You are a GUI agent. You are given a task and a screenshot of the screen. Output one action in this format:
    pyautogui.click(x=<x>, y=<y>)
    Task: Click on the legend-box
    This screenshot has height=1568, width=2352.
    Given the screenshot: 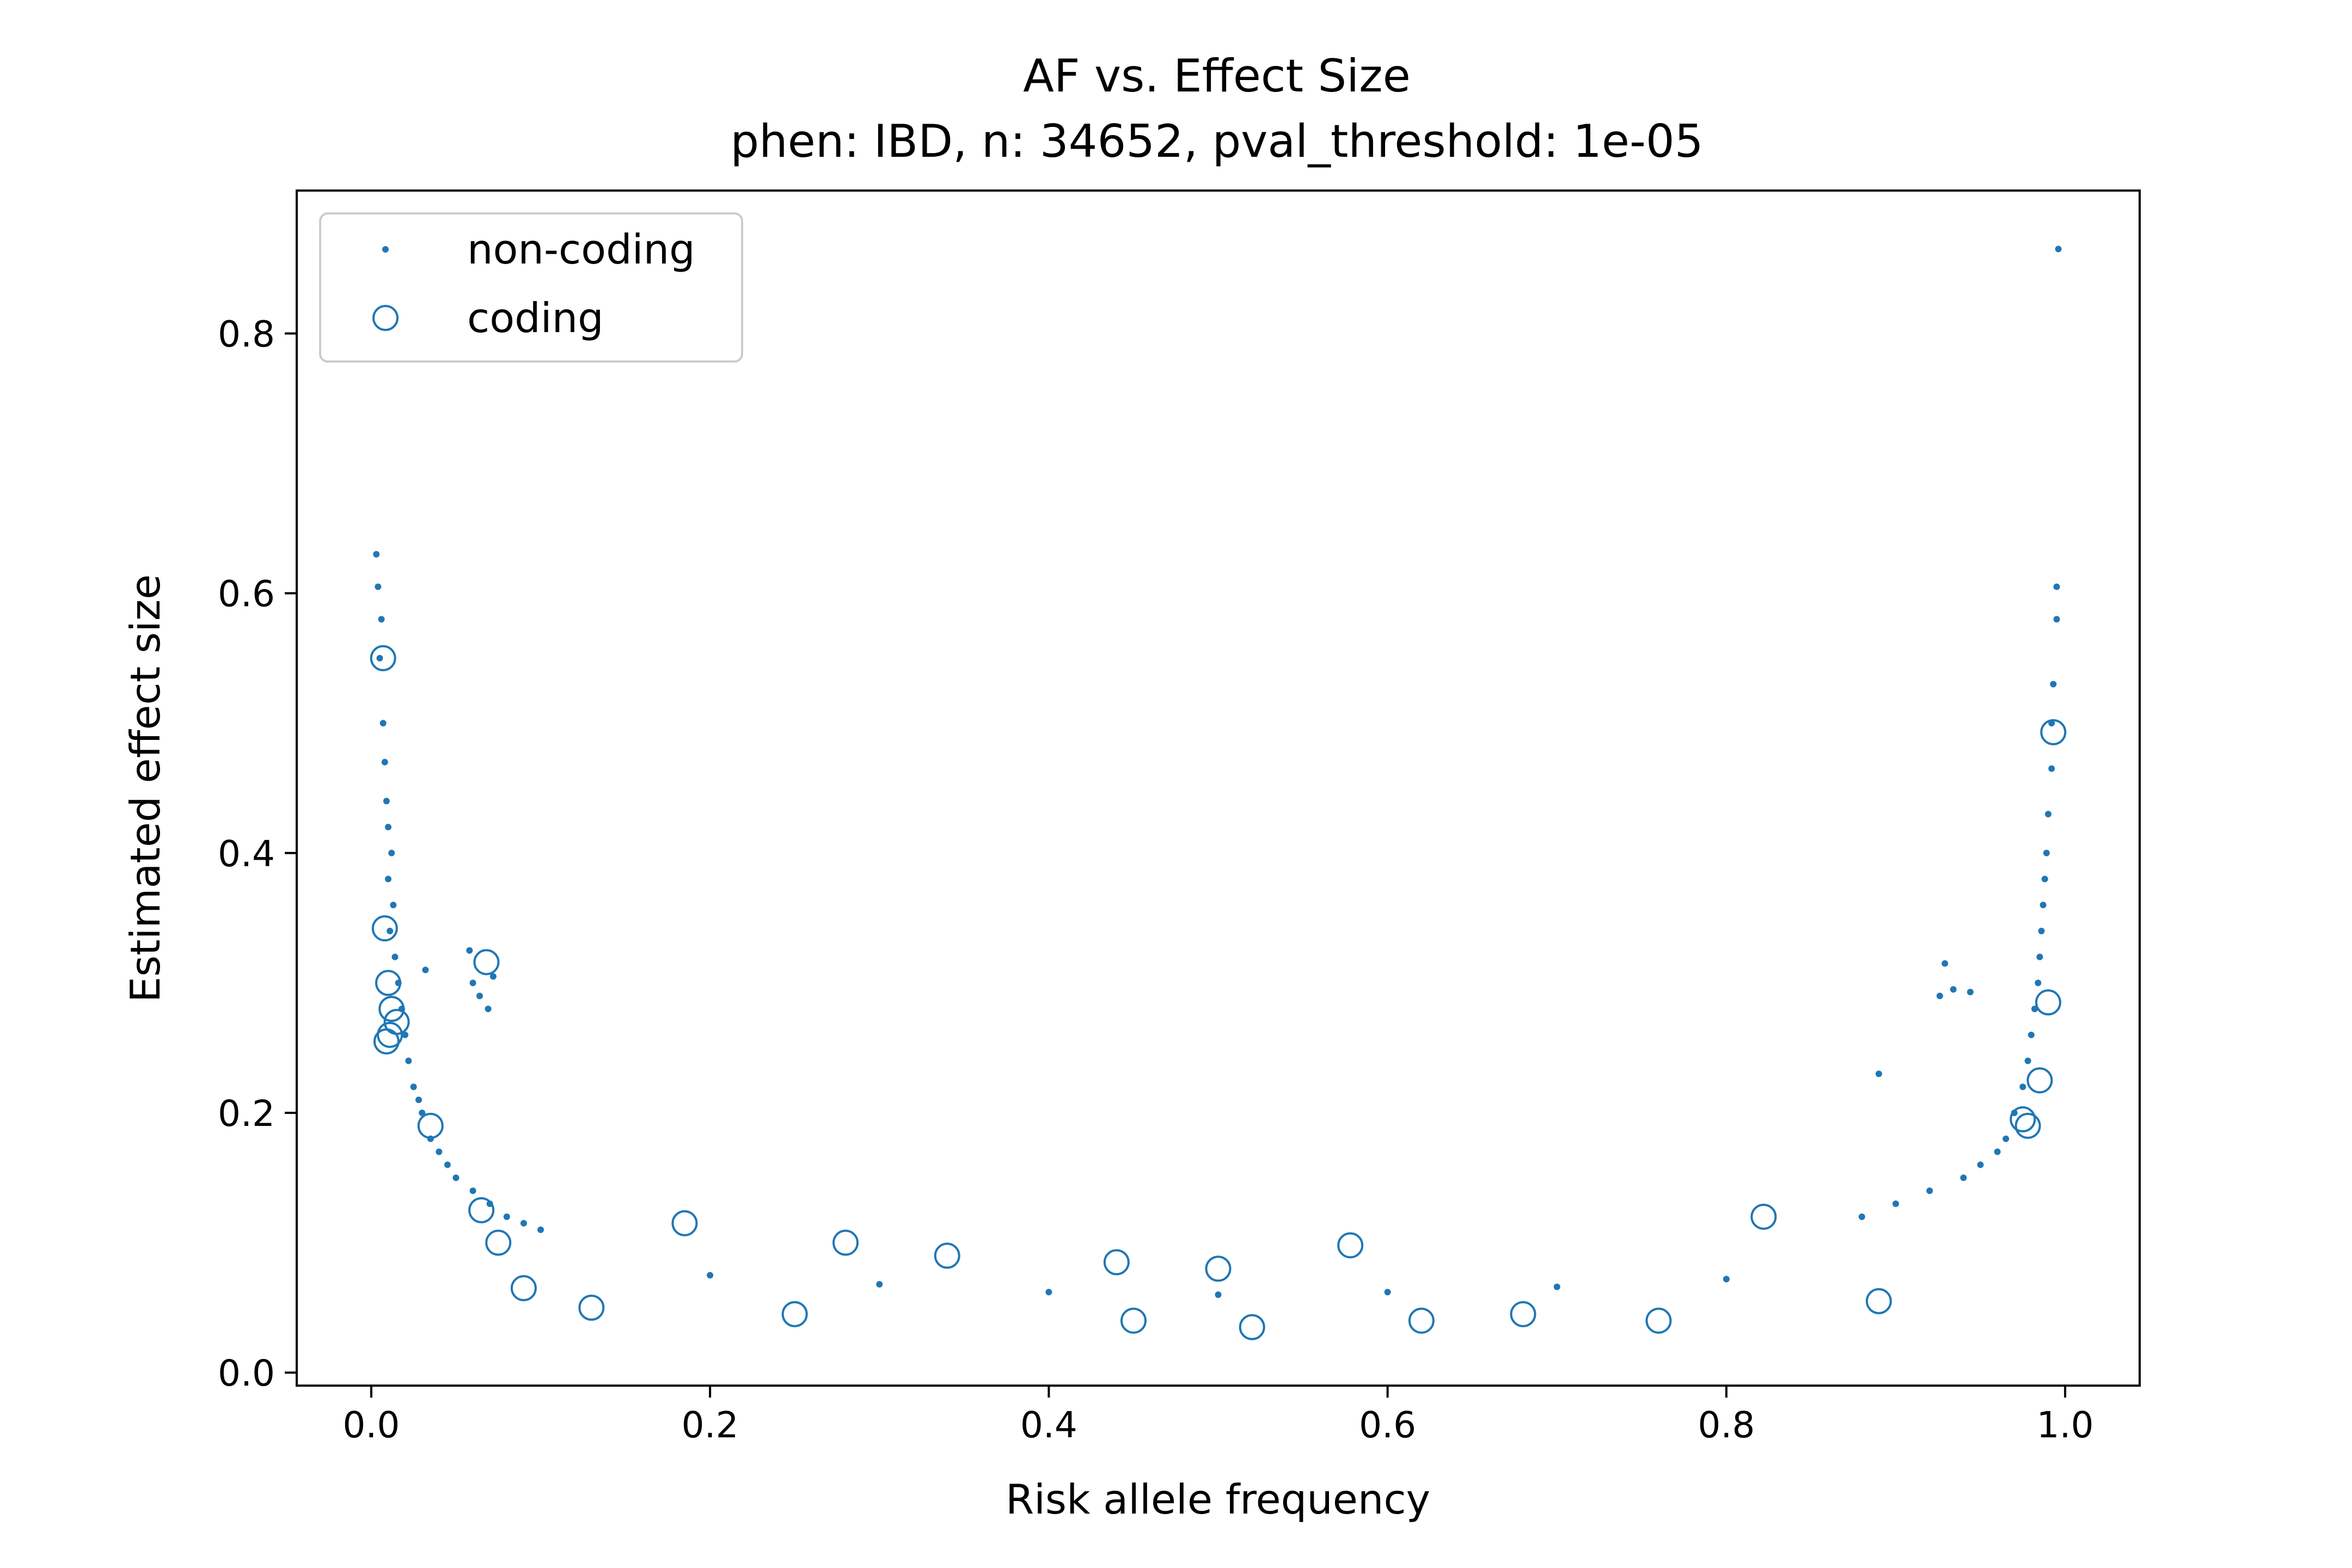 What is the action you would take?
    pyautogui.click(x=531, y=287)
    